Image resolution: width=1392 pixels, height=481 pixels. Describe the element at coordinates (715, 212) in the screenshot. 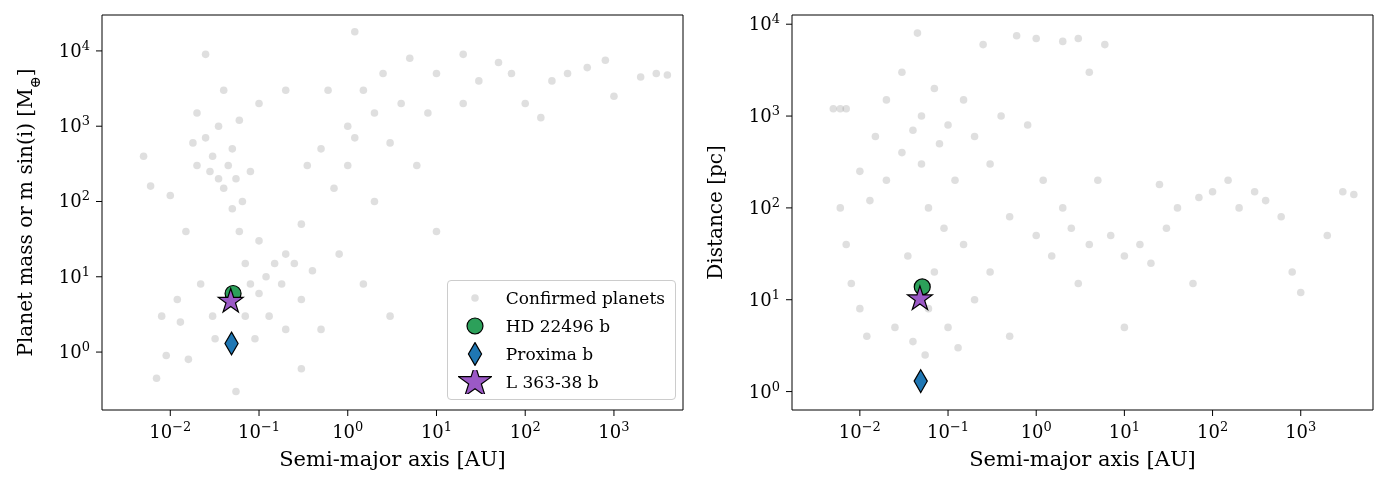

I see `y-axis-title: Distance [pc]` at that location.